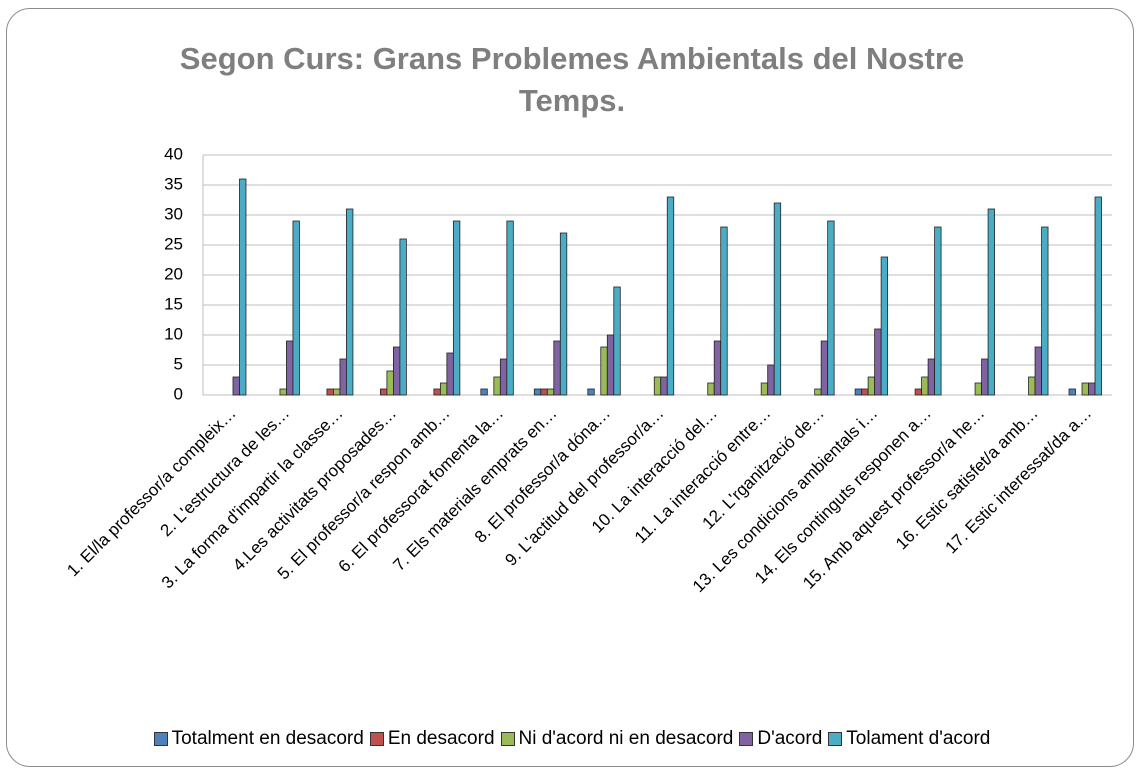 This screenshot has width=1144, height=775. What do you see at coordinates (173, 303) in the screenshot?
I see `y-tick-label: 15` at bounding box center [173, 303].